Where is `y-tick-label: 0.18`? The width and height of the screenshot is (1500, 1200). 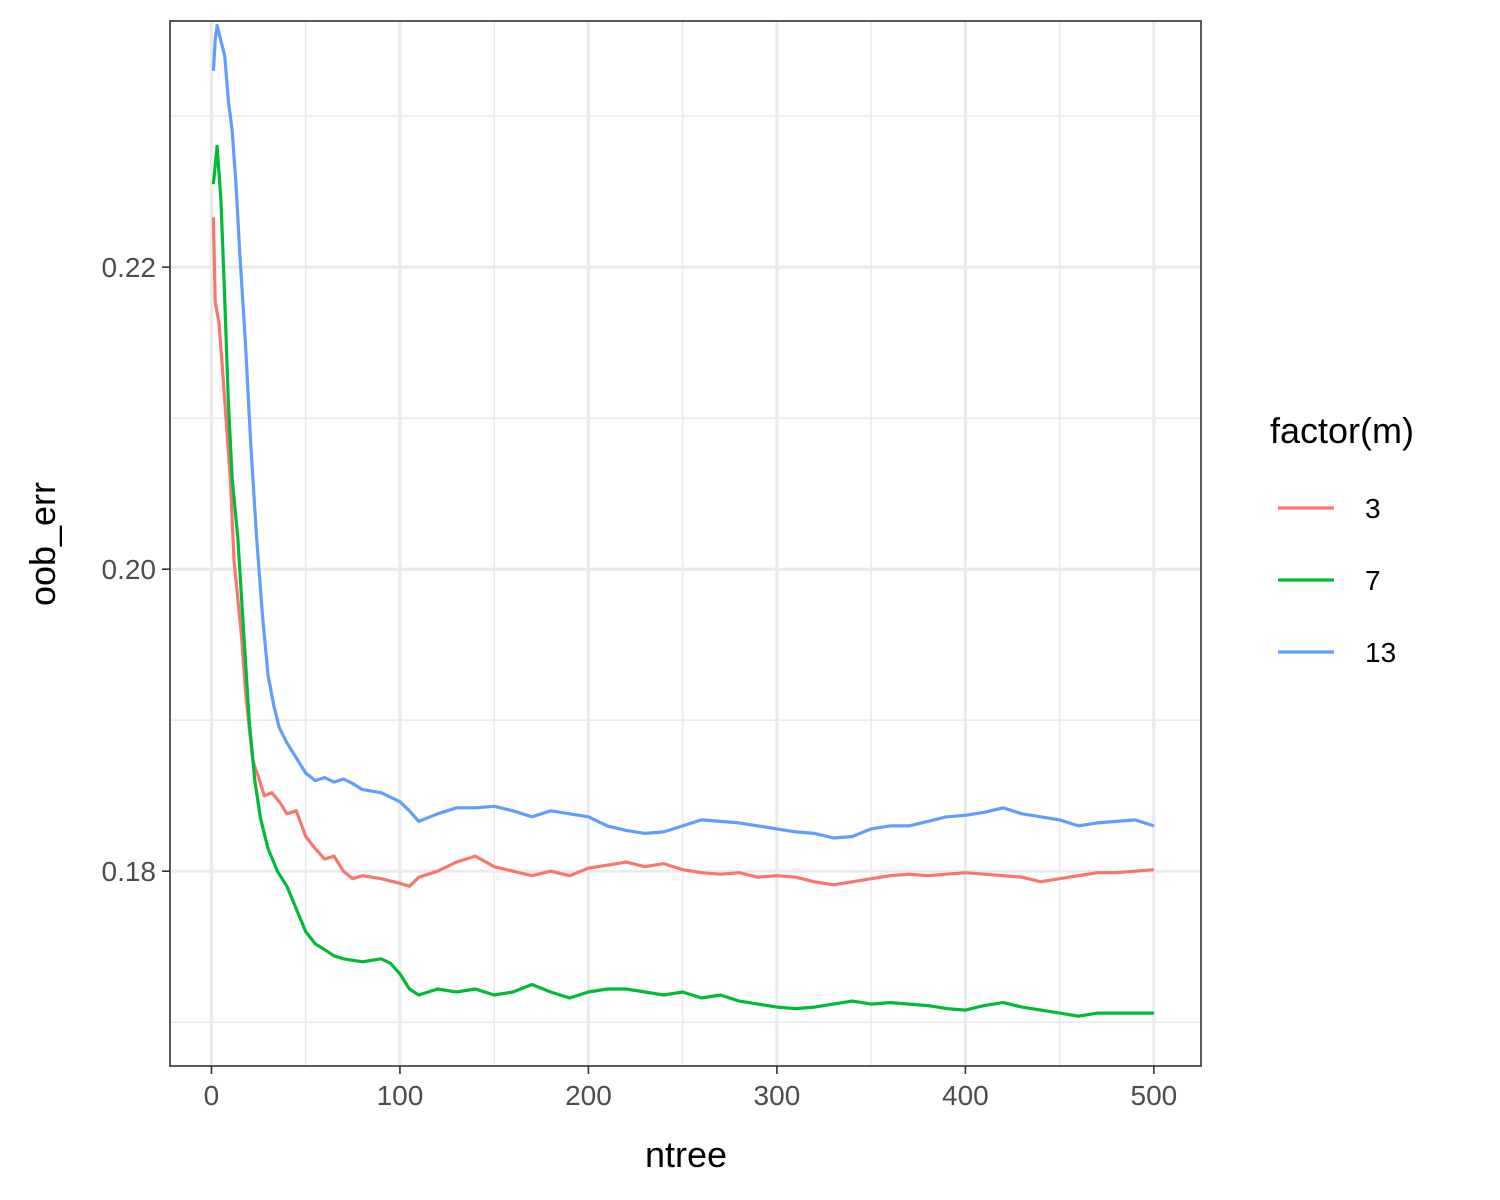 y-tick-label: 0.18 is located at coordinates (129, 871).